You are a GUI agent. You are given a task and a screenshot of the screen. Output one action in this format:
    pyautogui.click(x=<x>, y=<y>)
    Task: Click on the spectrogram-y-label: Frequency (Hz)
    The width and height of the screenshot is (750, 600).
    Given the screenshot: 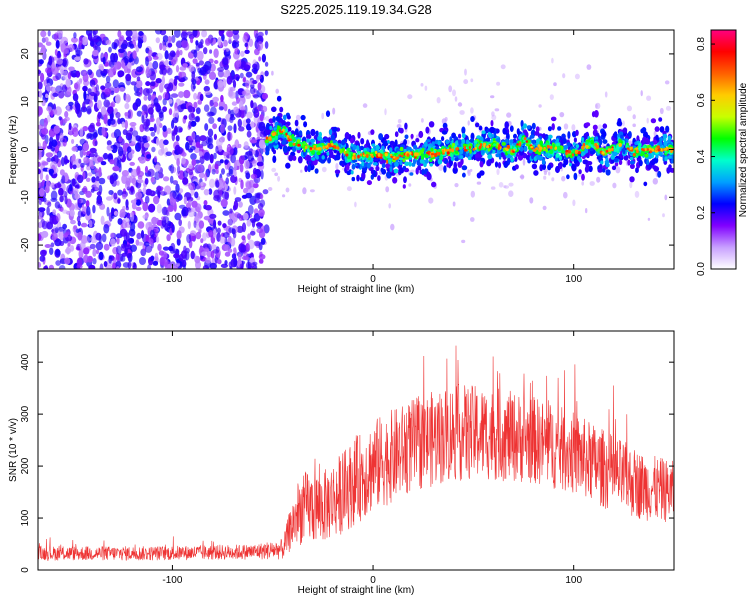 What is the action you would take?
    pyautogui.click(x=13, y=150)
    